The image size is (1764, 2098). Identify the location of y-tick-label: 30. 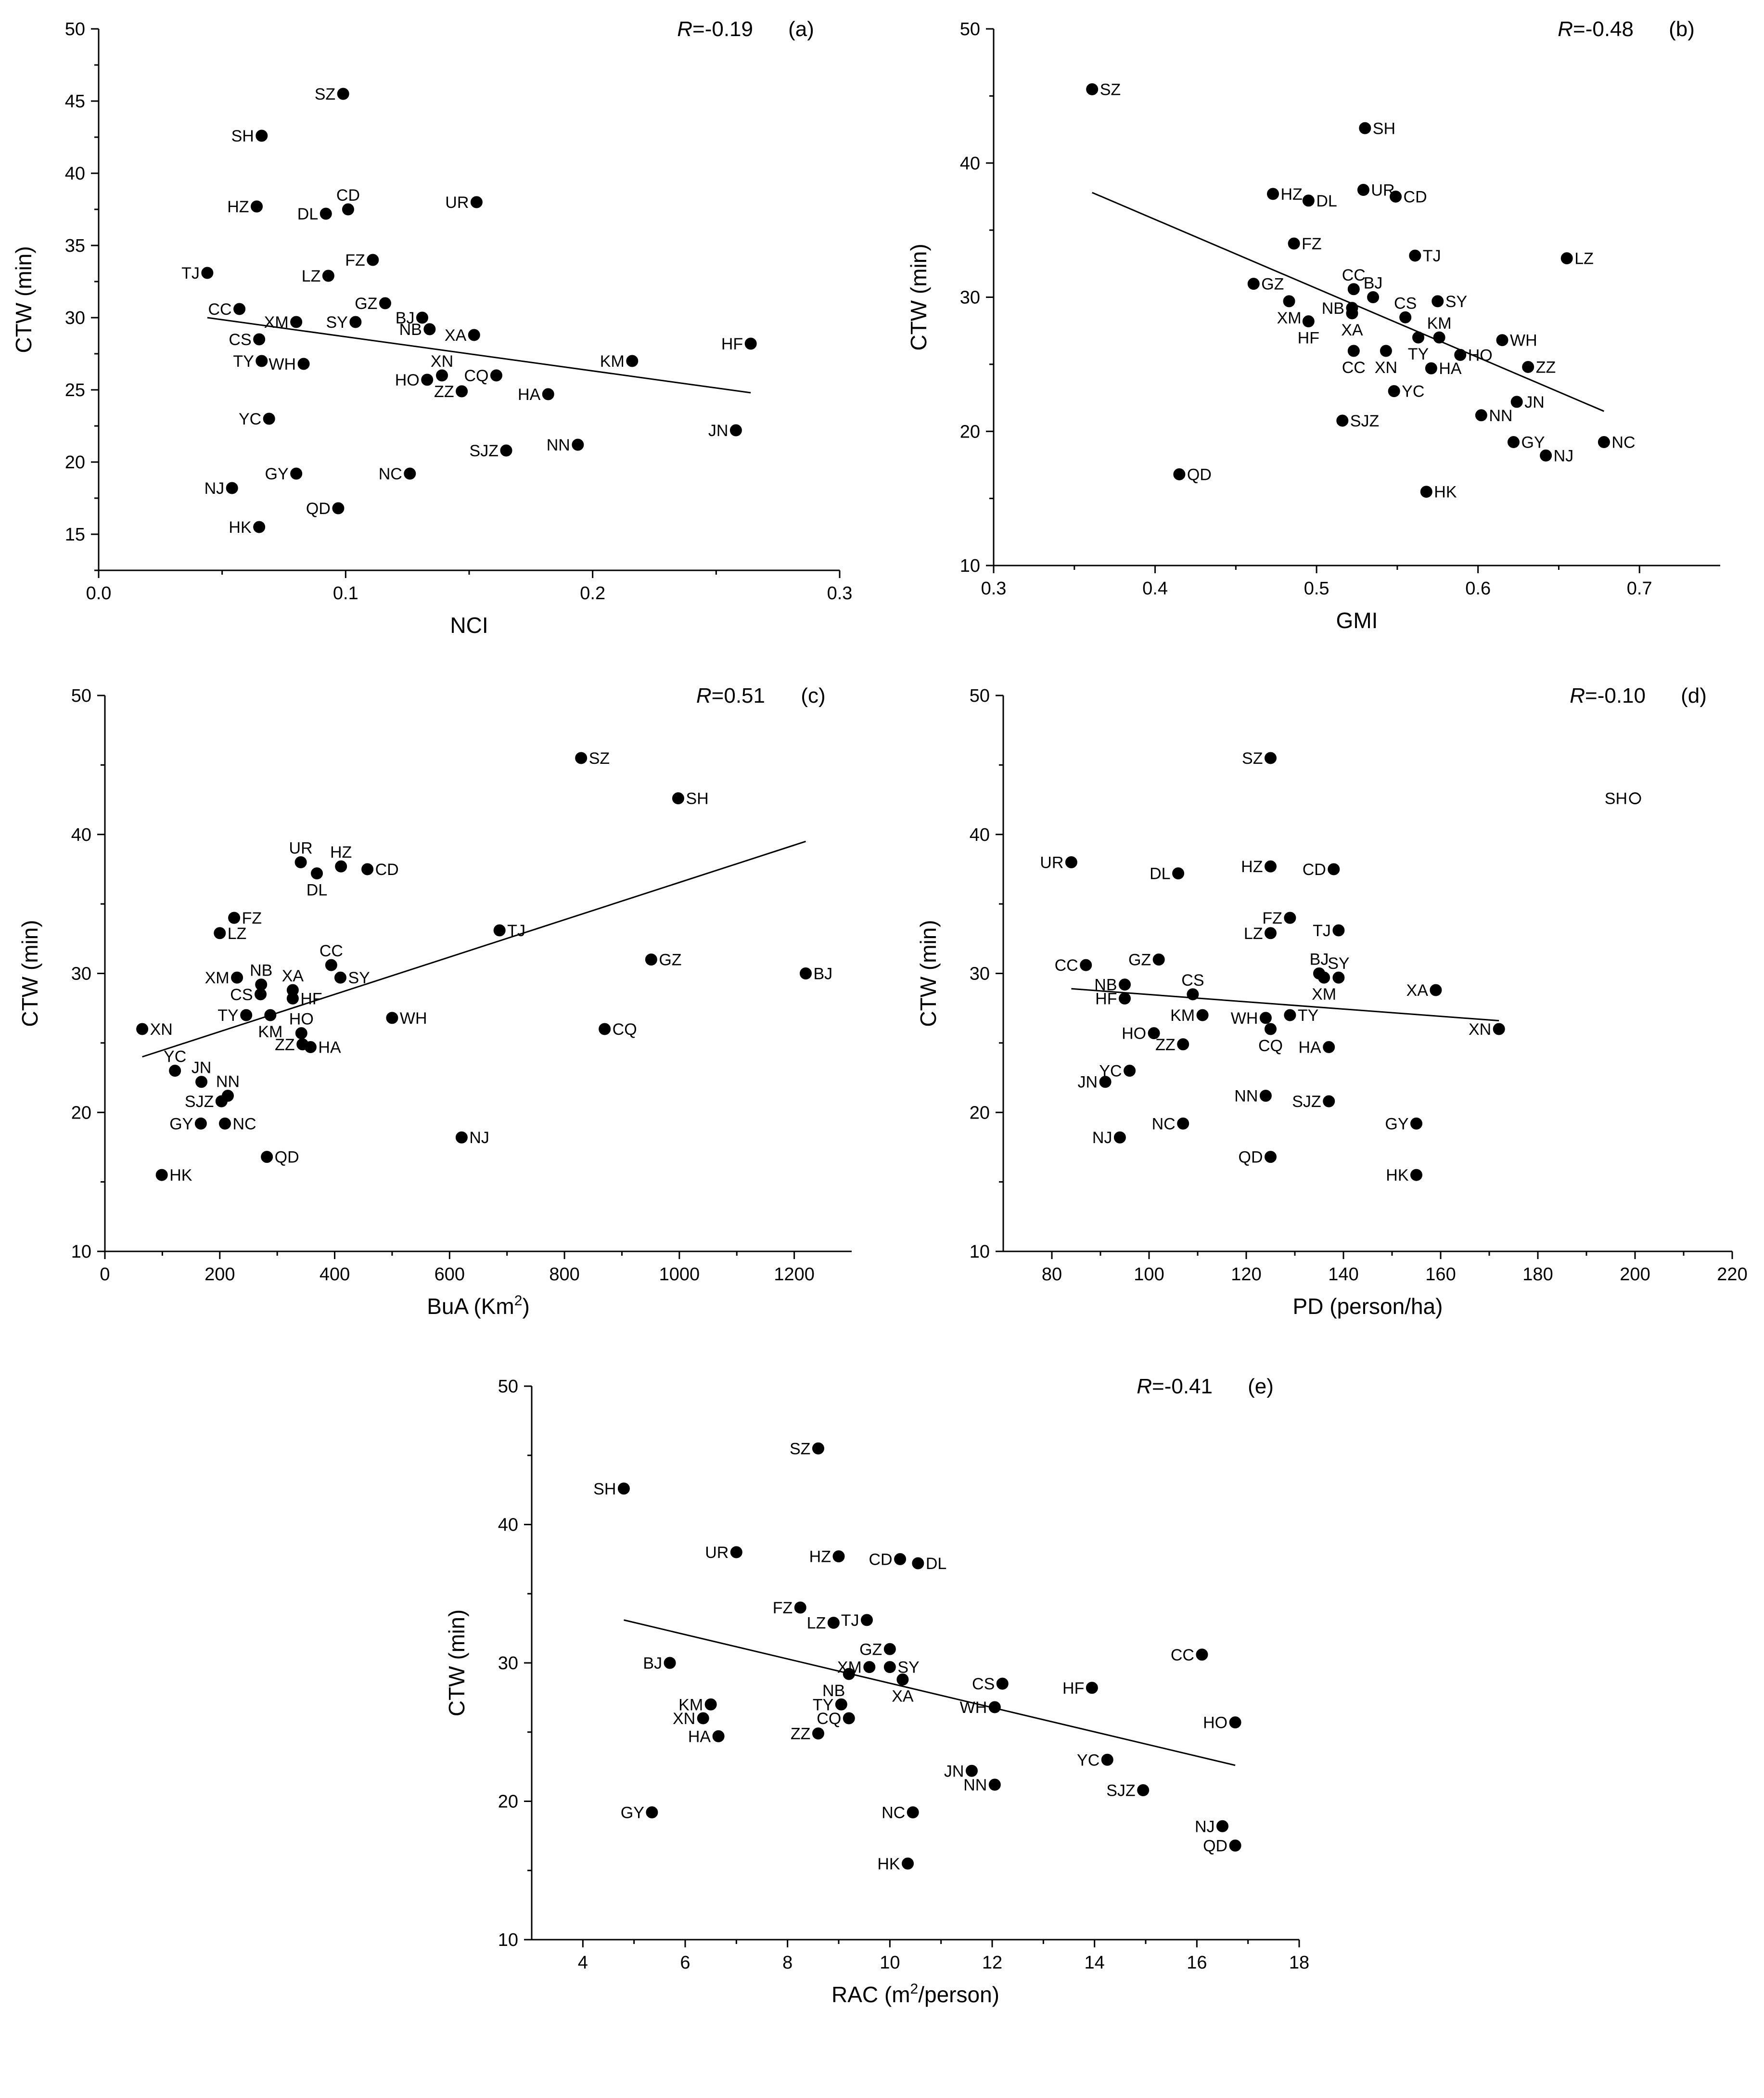
(75, 318).